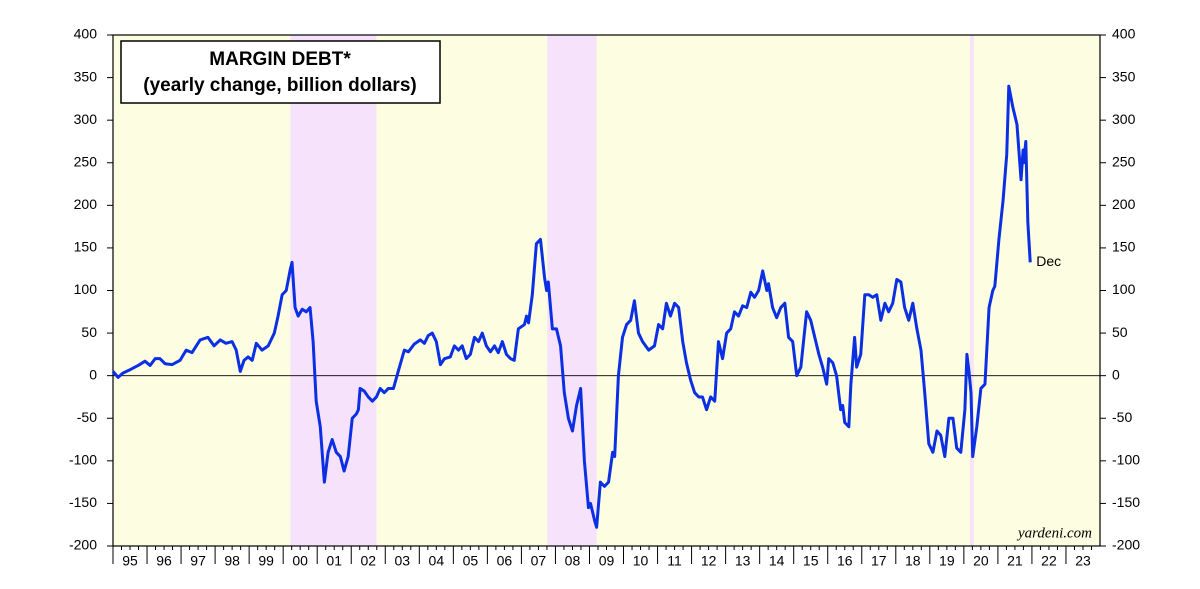  I want to click on x-tick-label: 05, so click(471, 561).